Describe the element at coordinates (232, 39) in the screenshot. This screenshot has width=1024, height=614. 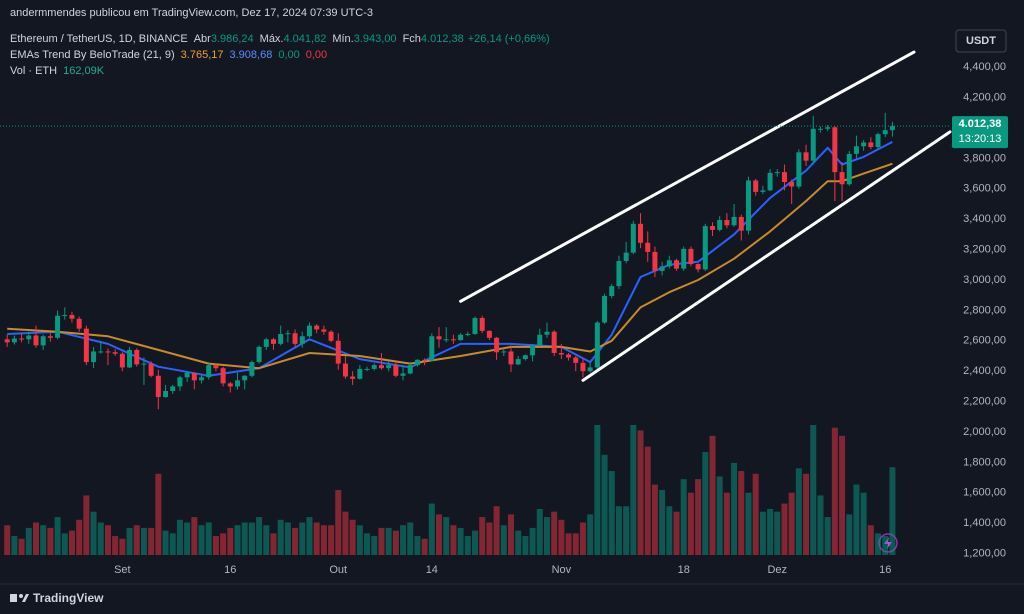
I see `legend-item: 3.986,24` at that location.